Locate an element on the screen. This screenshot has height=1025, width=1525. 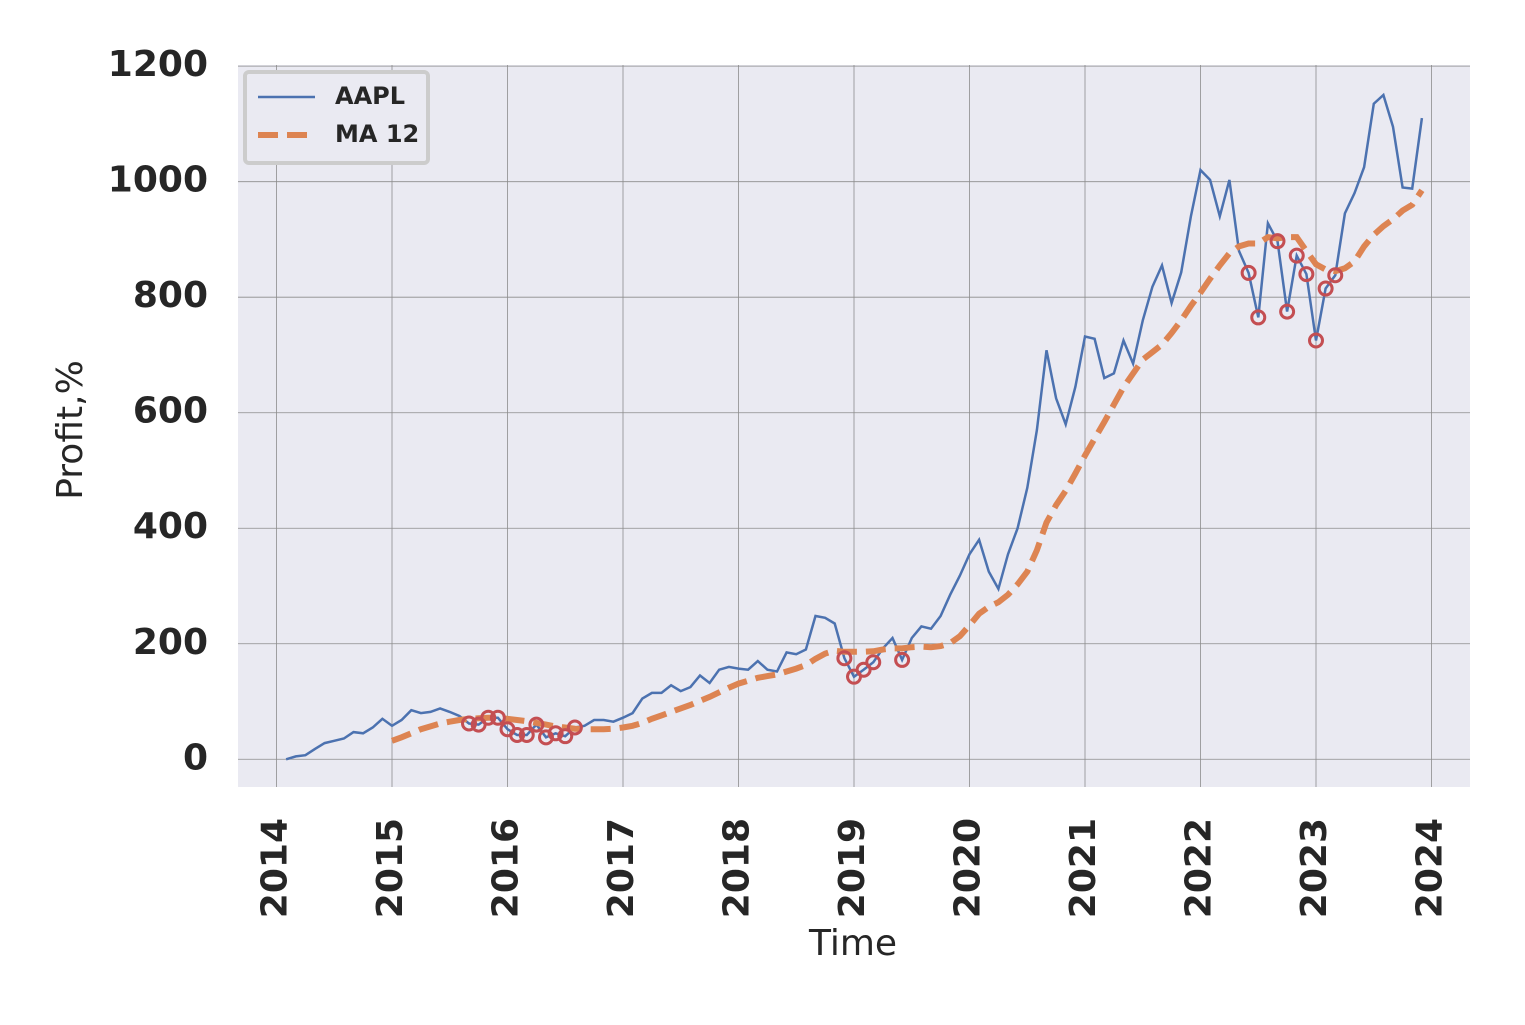
y-axis-label: Profit,% is located at coordinates (70, 430).